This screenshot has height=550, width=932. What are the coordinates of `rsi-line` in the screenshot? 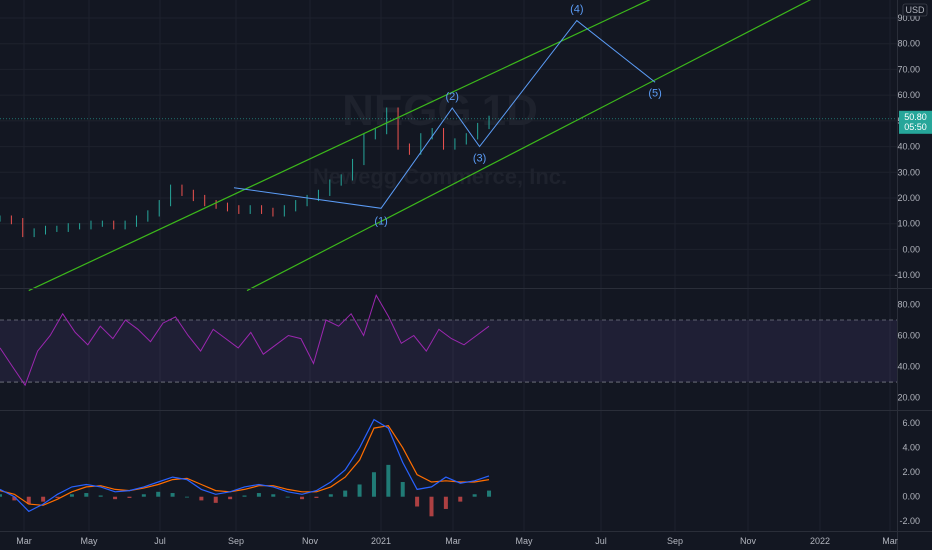 It's located at (245, 340).